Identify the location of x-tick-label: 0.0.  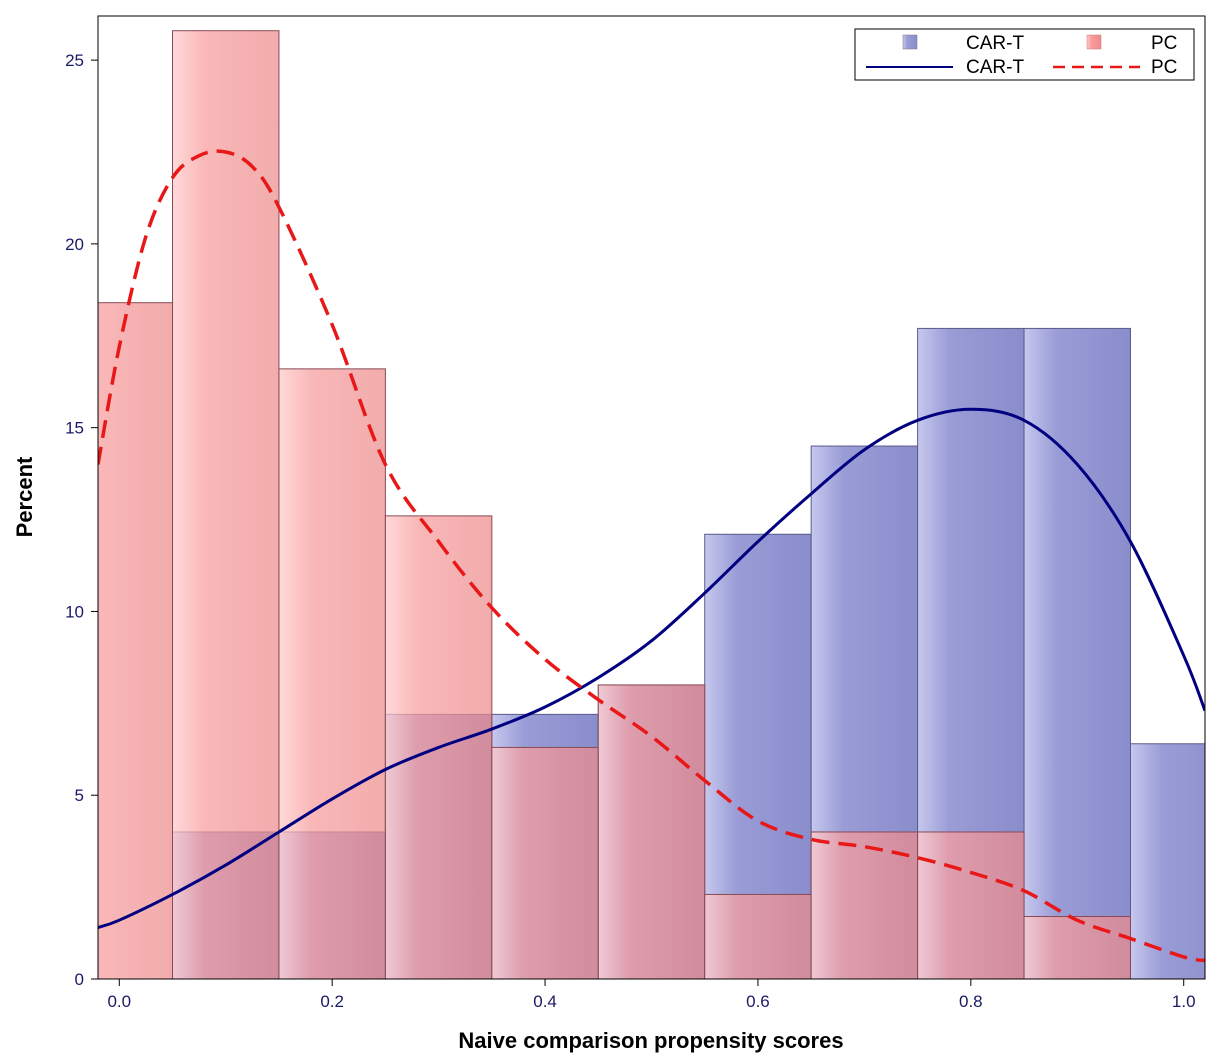
(119, 1001).